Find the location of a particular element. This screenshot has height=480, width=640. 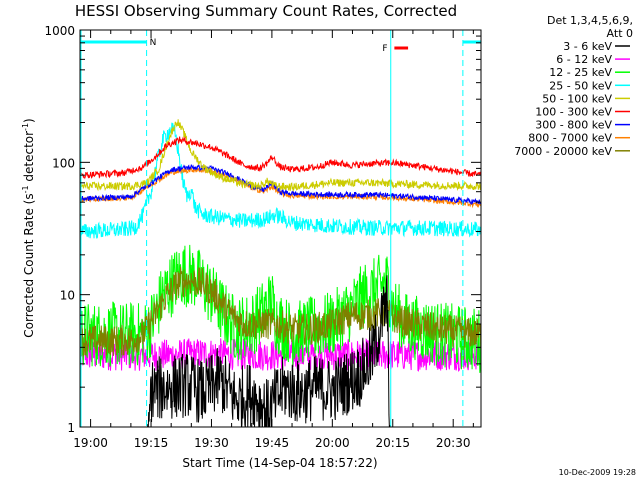

x-tick-label: 20:00 is located at coordinates (332, 443).